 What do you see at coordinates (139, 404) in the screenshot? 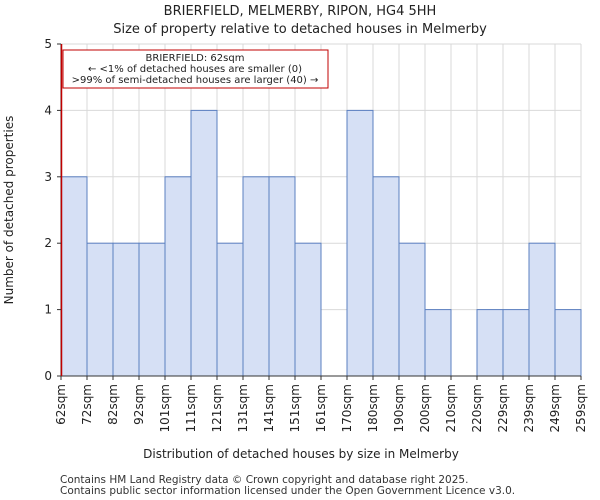
I see `x-tick-label: 92sqm` at bounding box center [139, 404].